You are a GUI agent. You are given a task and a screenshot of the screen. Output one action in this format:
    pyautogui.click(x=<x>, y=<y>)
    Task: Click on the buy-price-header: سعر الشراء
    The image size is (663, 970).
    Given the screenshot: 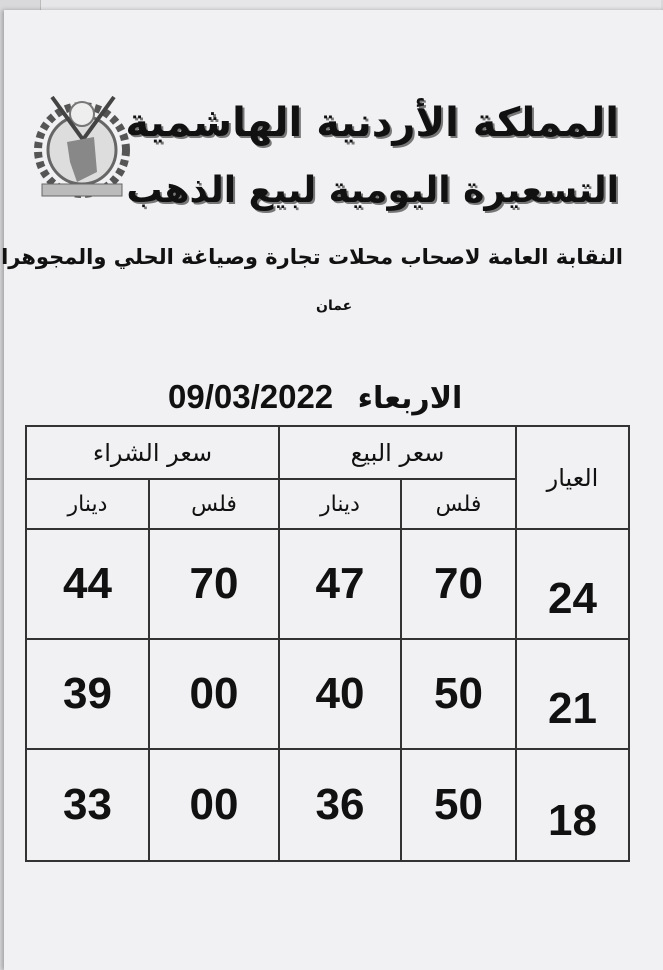 What is the action you would take?
    pyautogui.click(x=152, y=452)
    